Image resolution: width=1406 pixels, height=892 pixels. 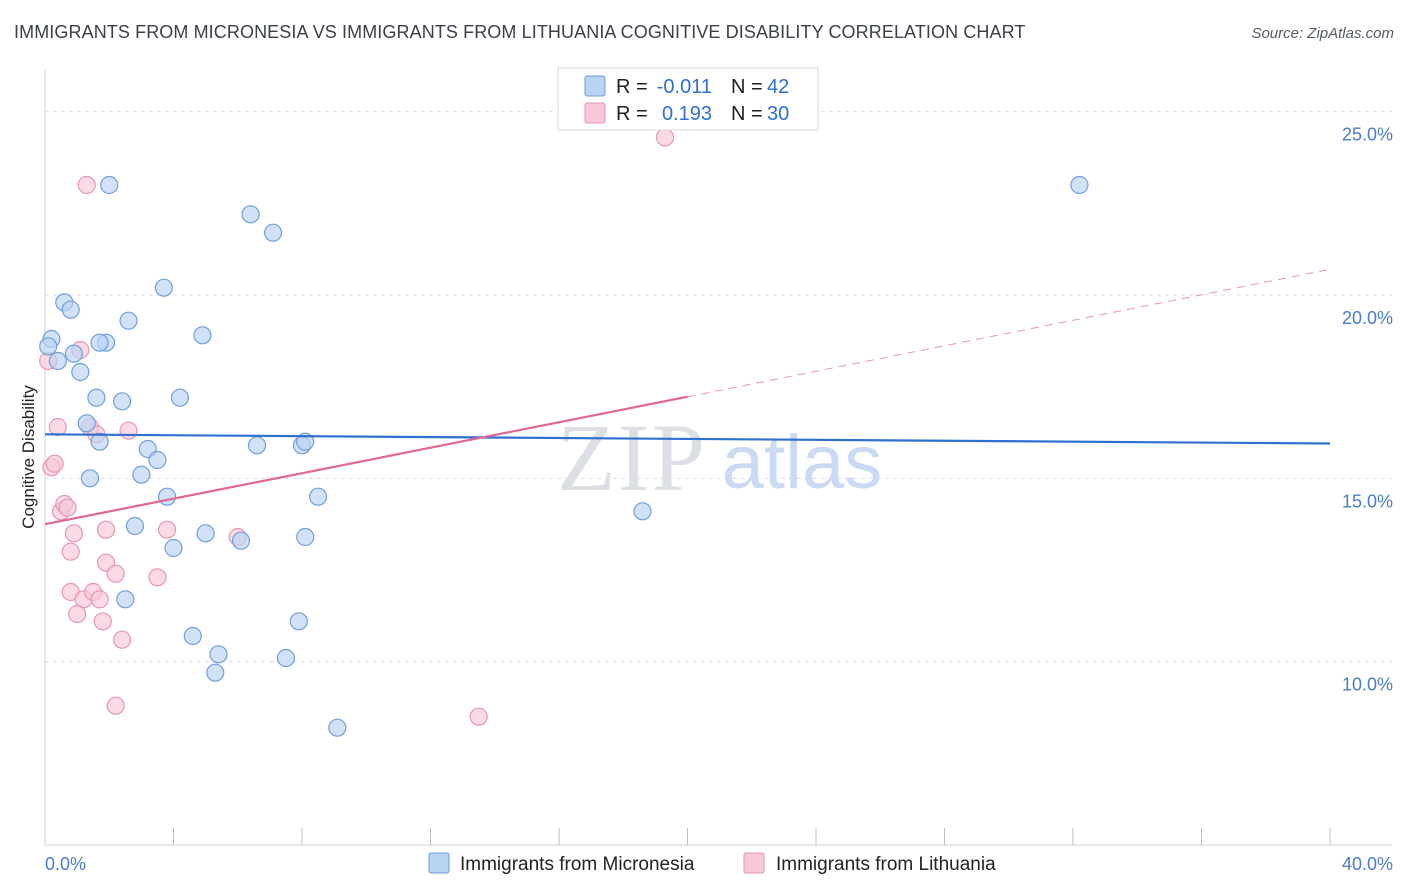 I want to click on legend-r-value-micronesia: -0.011, so click(x=684, y=87).